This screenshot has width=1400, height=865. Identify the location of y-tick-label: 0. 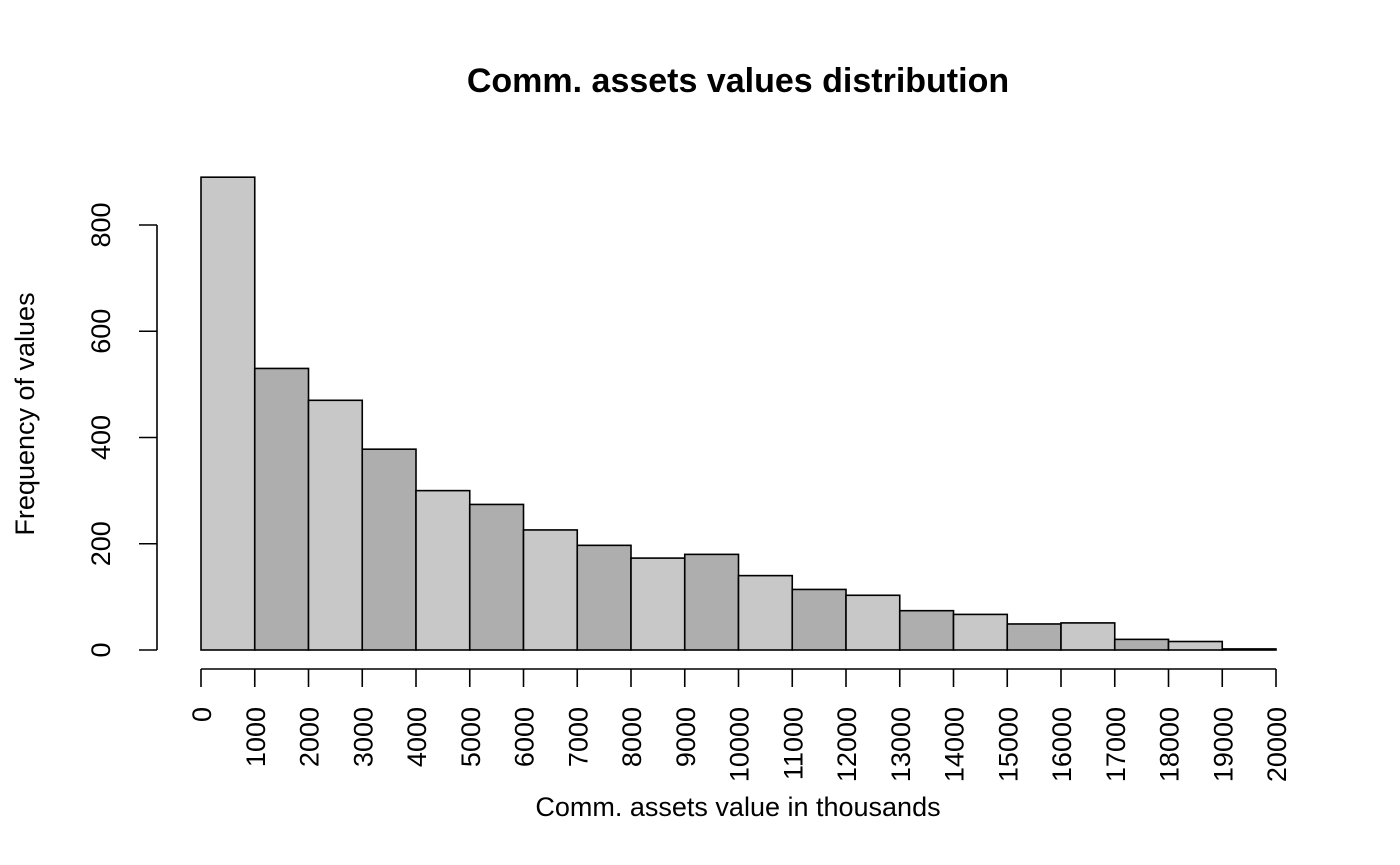
(101, 649).